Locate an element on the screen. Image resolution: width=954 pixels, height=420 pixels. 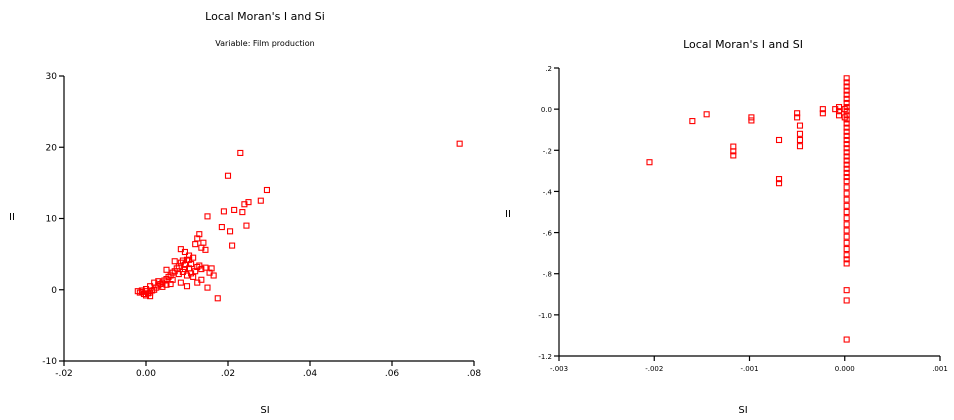
chart1-y-tick-label: 10 is located at coordinates (52, 220).